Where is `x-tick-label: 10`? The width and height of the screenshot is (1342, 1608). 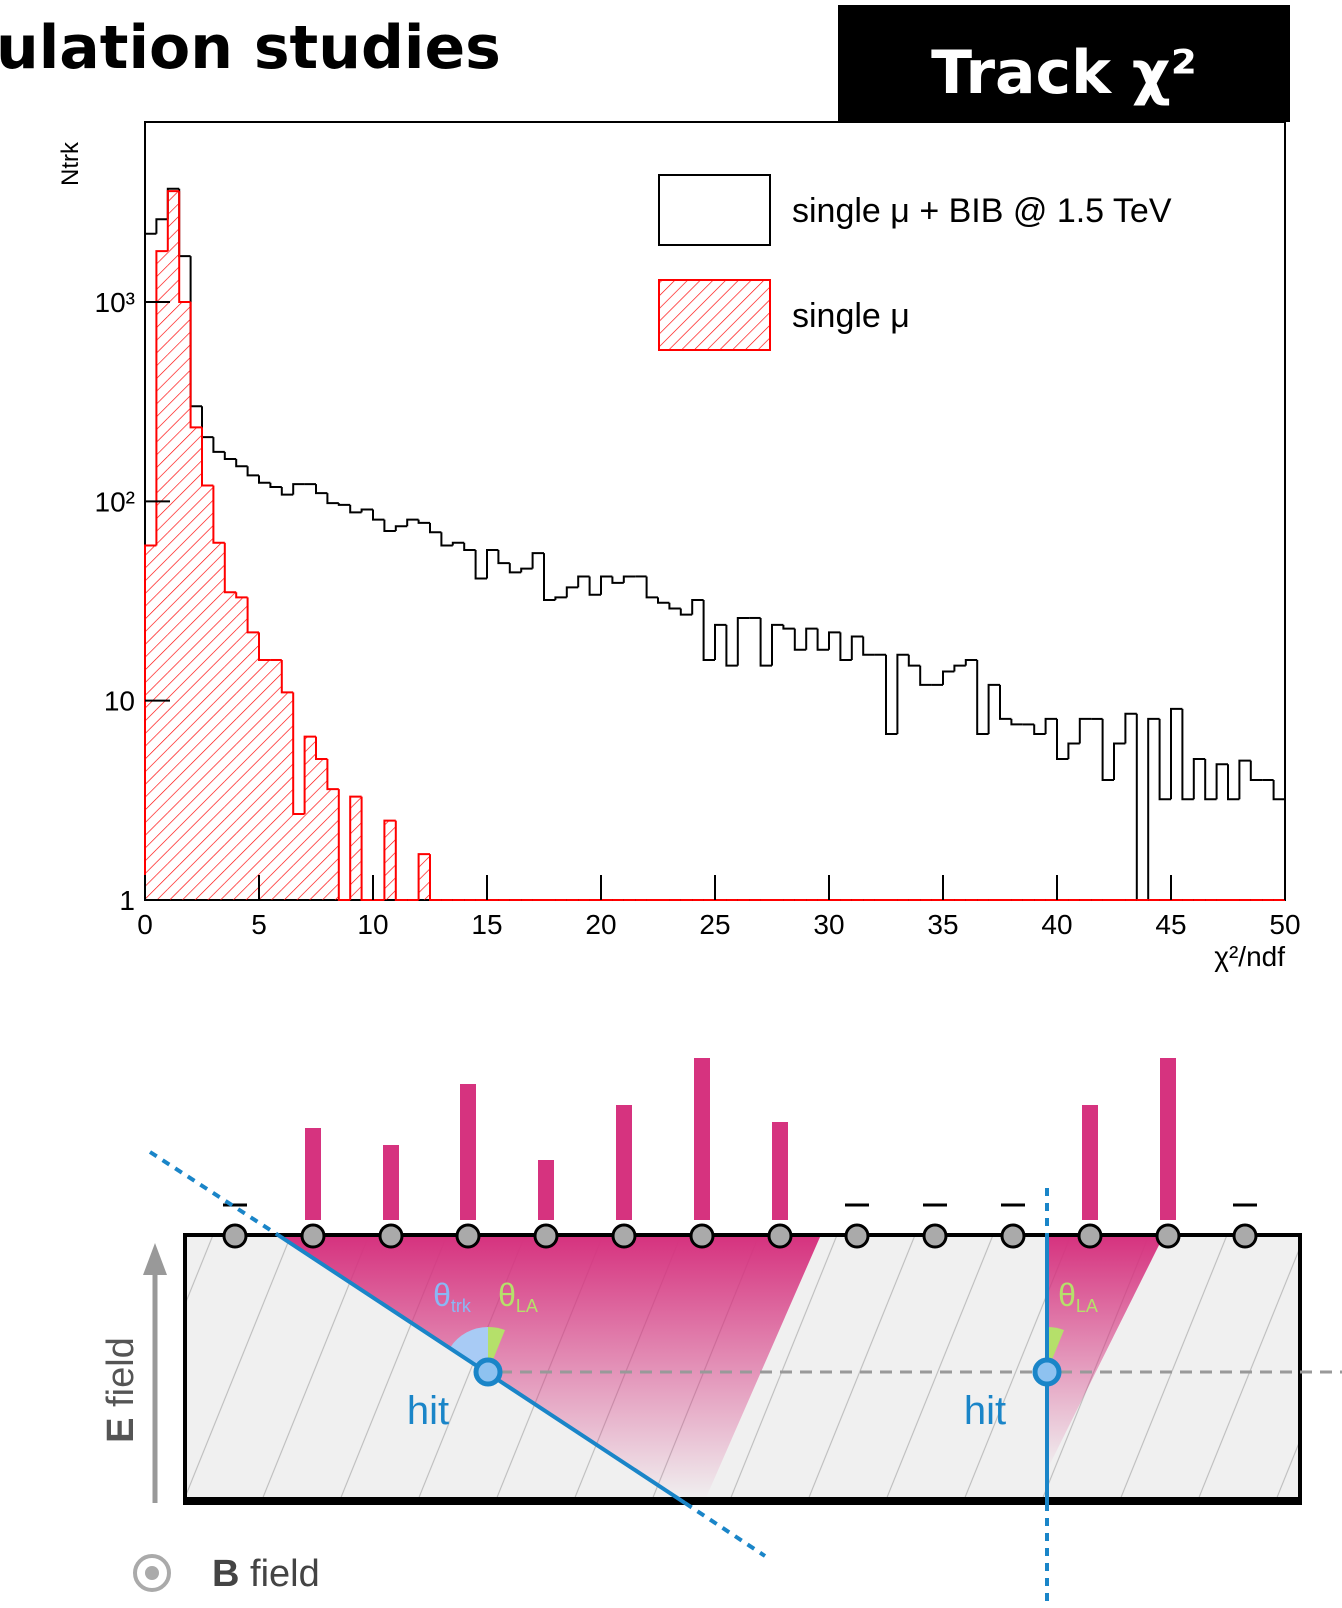 x-tick-label: 10 is located at coordinates (372, 924).